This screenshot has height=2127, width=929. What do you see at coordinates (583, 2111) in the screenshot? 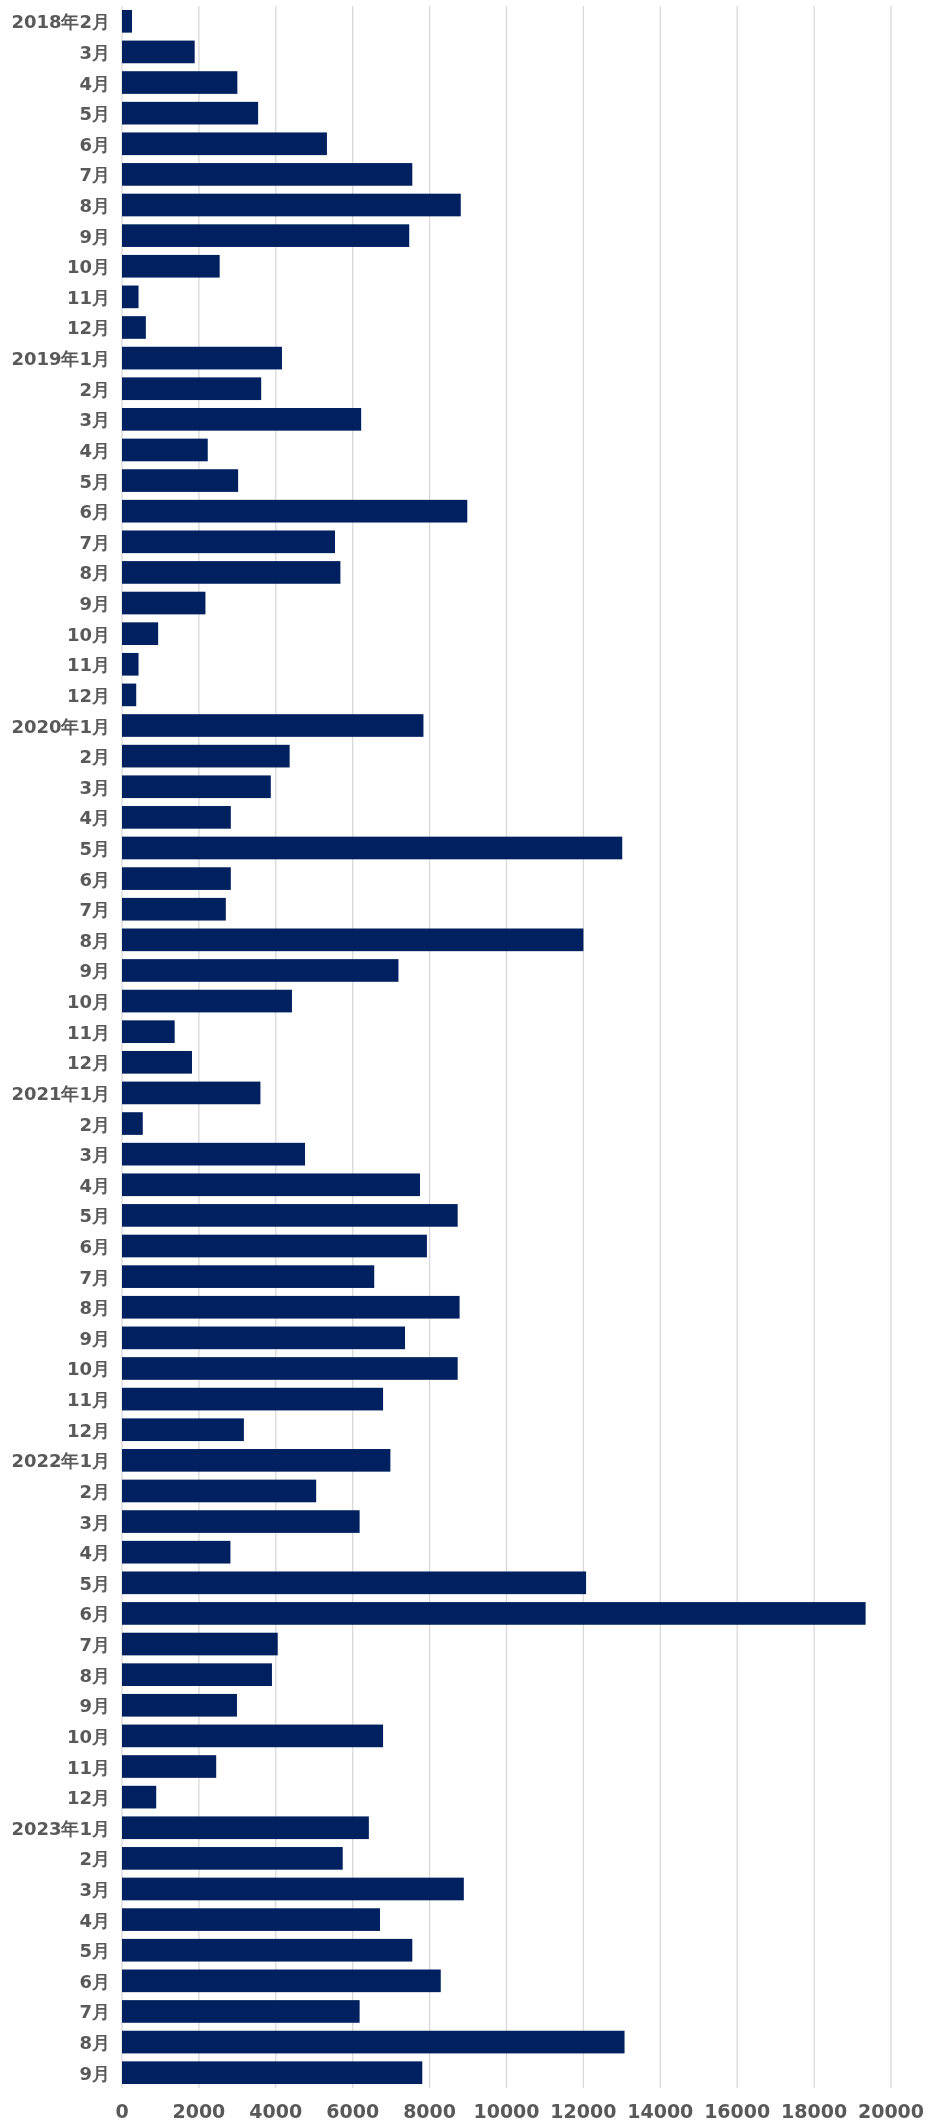
I see `x-tick-label: 12000` at bounding box center [583, 2111].